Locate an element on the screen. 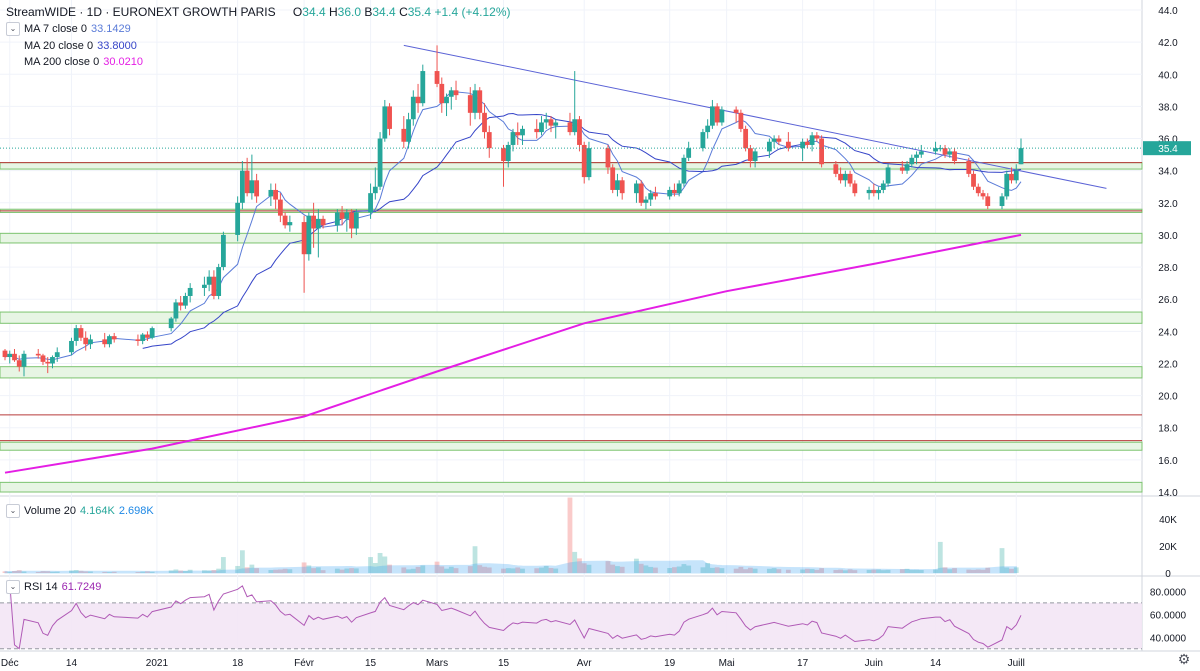  price-tick-label: 26.0 is located at coordinates (1168, 300).